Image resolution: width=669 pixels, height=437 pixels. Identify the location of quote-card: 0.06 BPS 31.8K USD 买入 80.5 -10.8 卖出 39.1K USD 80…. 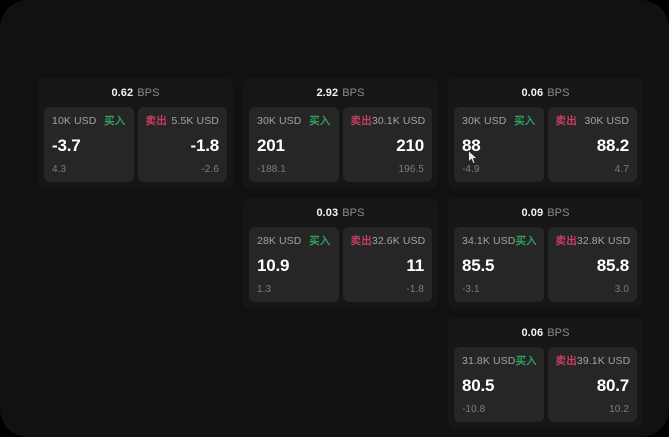
(545, 373).